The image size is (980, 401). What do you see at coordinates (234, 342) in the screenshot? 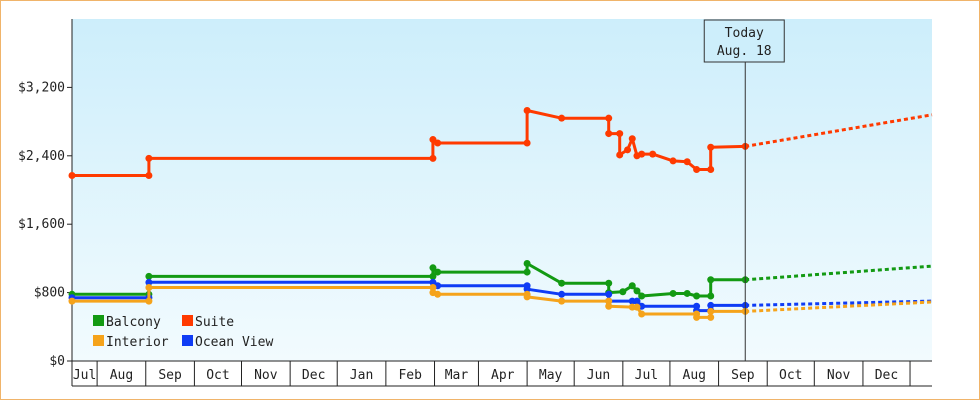
I see `legend-label: Ocean View` at bounding box center [234, 342].